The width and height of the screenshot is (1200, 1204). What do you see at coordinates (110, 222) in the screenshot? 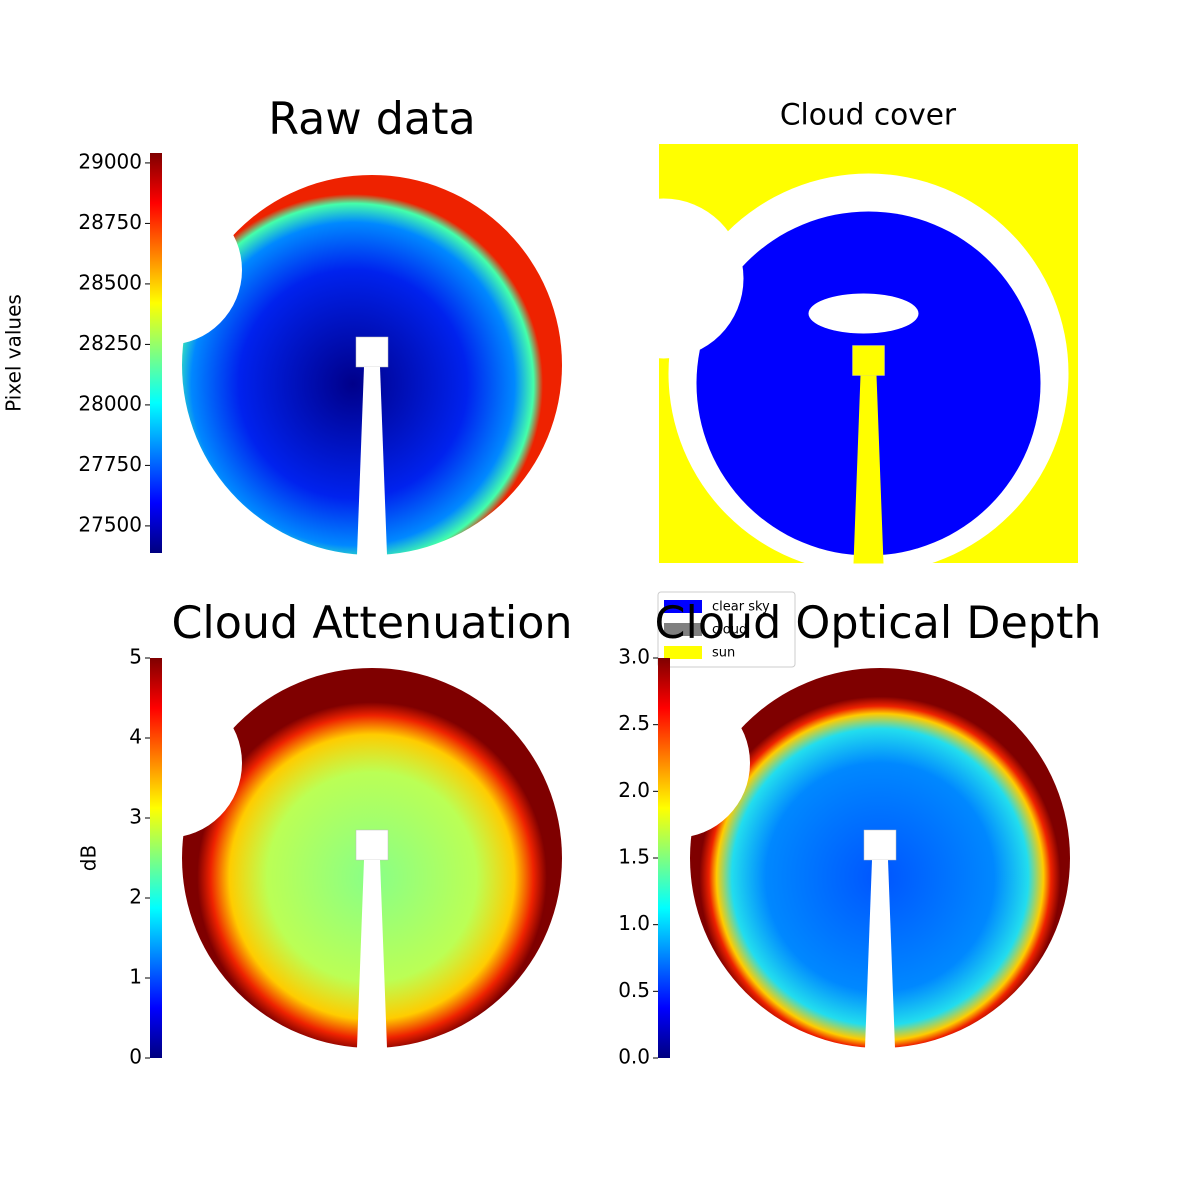
I see `colorbar-tick-label: 28750` at bounding box center [110, 222].